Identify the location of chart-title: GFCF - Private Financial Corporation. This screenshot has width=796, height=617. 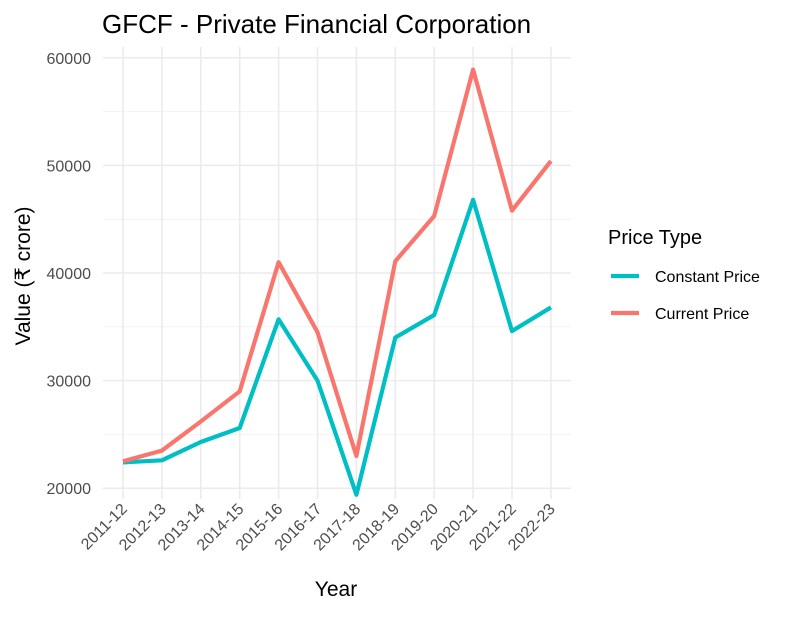
(316, 24).